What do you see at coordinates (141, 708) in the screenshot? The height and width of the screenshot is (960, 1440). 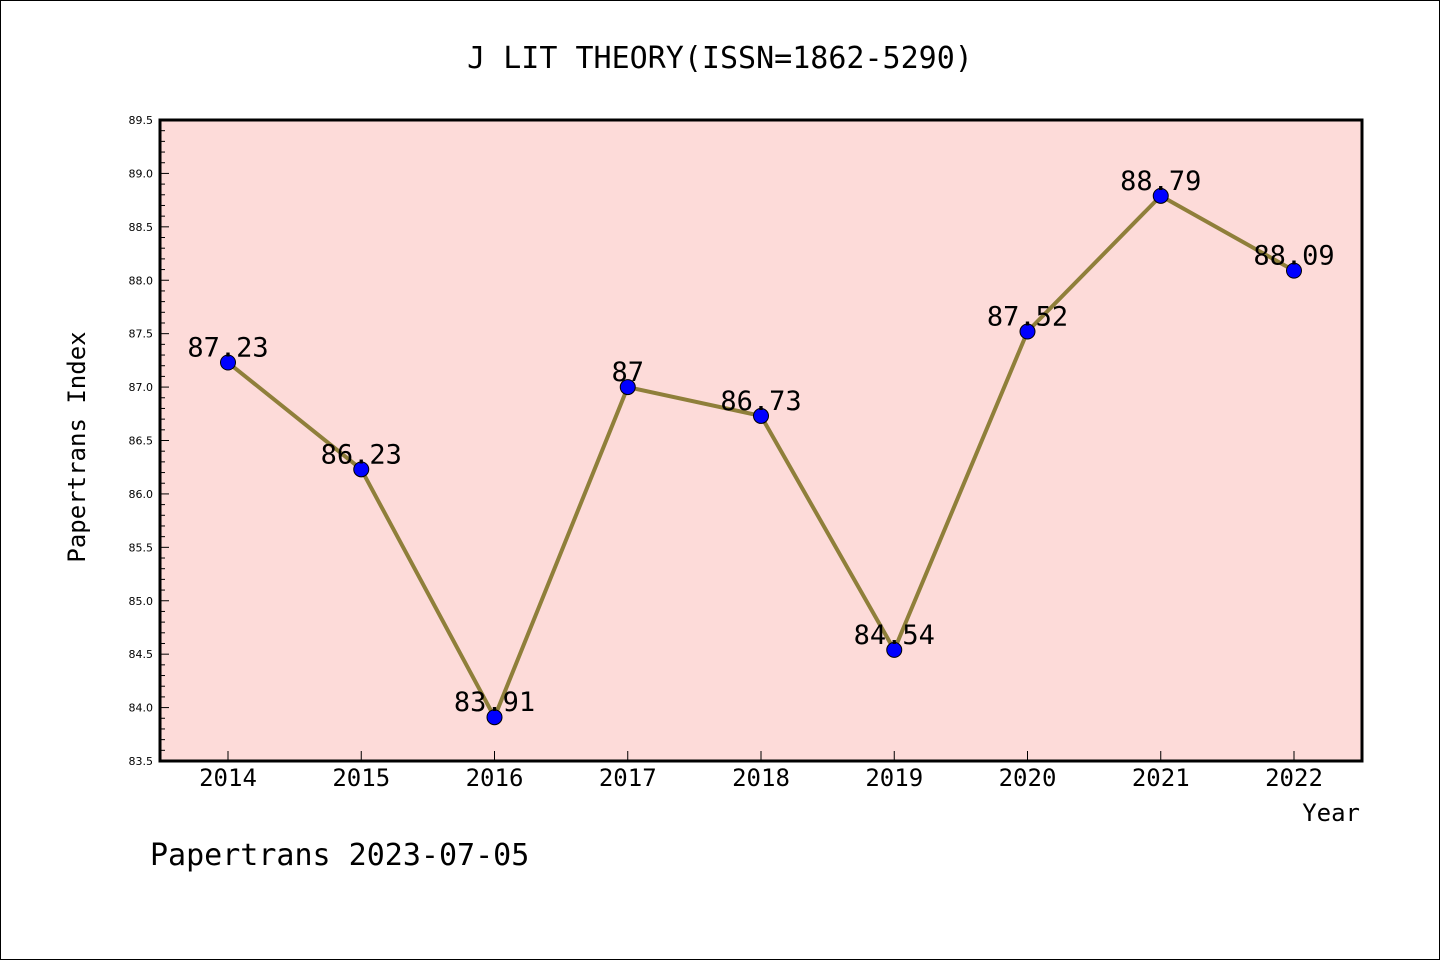 I see `y-tick-label: 84.0` at bounding box center [141, 708].